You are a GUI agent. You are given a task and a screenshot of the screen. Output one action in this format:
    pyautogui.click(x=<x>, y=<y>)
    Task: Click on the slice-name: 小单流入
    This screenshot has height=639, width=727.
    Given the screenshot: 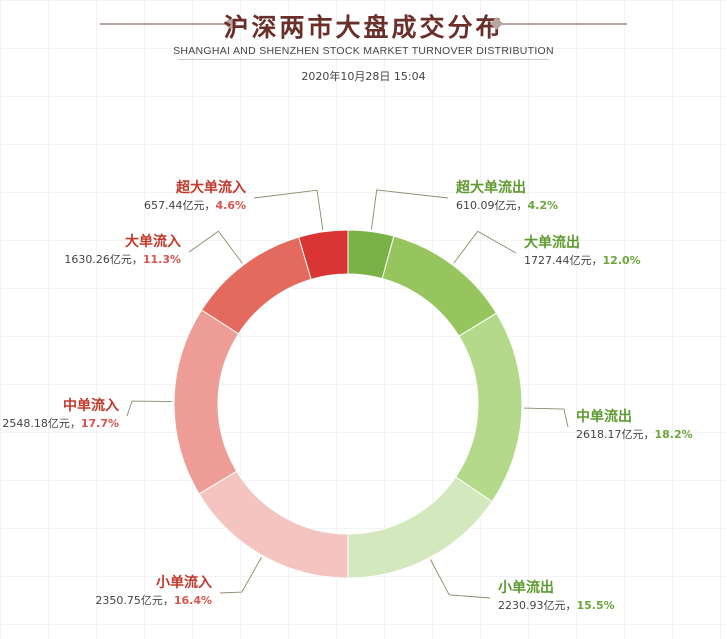 What is the action you would take?
    pyautogui.click(x=184, y=583)
    